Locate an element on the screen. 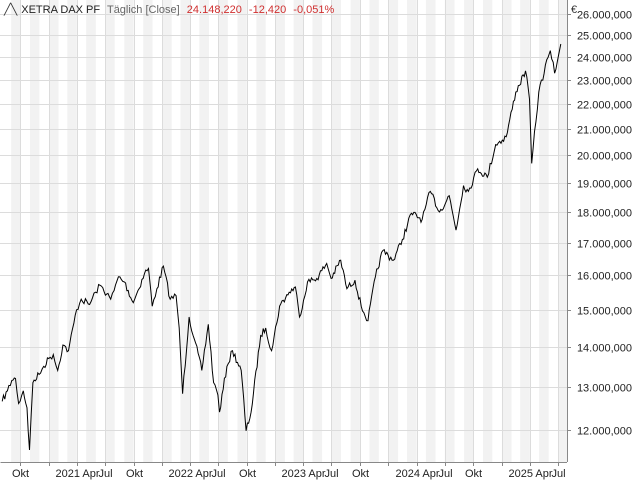 The height and width of the screenshot is (485, 640). y-tick-label: 25.000,000 is located at coordinates (604, 37).